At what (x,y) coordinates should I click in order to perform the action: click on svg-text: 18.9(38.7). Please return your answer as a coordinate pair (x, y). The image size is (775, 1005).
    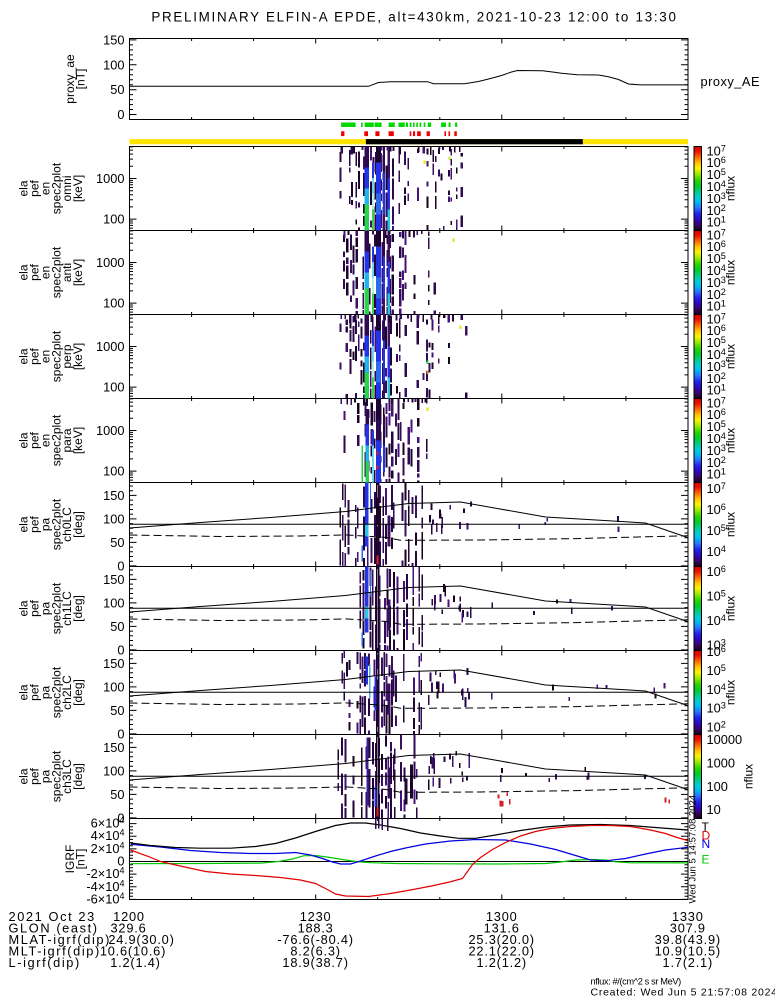
    Looking at the image, I should click on (315, 962).